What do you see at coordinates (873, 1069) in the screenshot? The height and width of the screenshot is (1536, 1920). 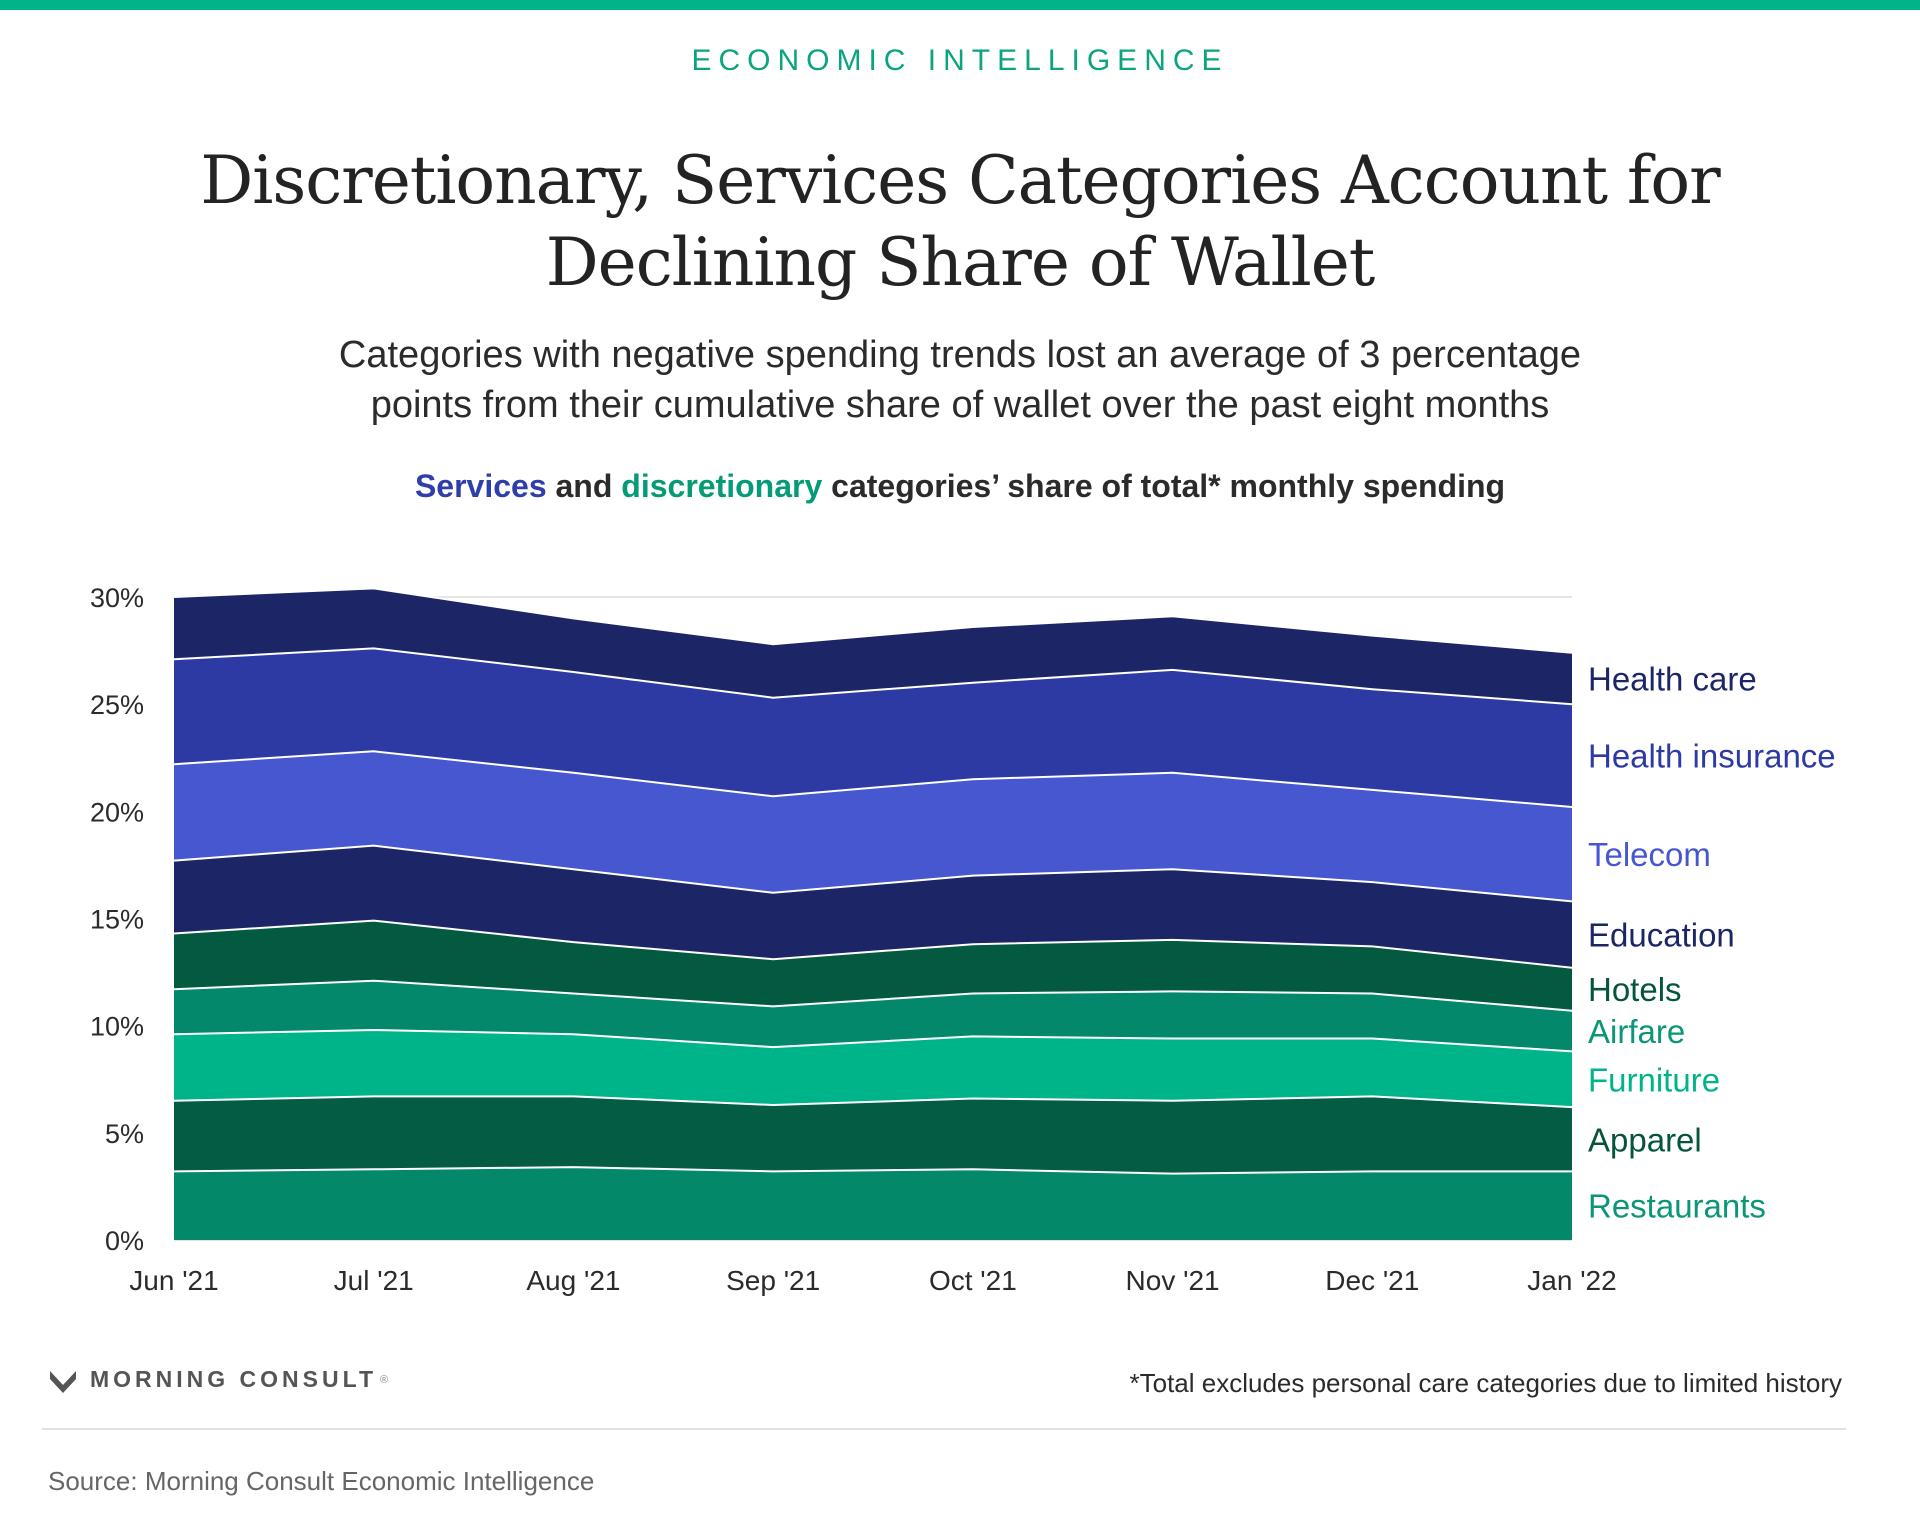 I see `area-furniture` at bounding box center [873, 1069].